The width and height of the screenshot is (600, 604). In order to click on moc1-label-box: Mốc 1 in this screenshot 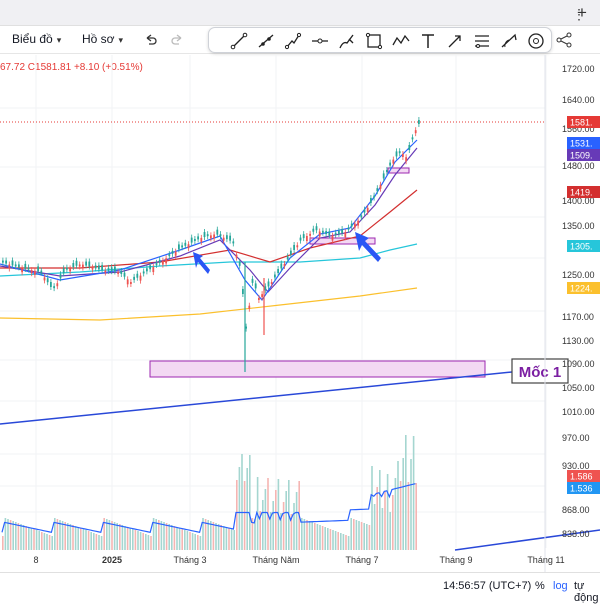, I will do `click(540, 371)`.